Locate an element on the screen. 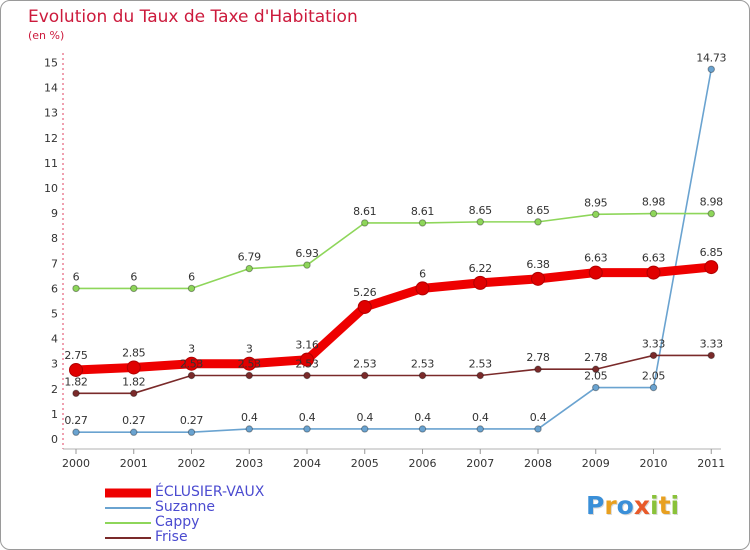  data-label: 2.05 is located at coordinates (596, 376).